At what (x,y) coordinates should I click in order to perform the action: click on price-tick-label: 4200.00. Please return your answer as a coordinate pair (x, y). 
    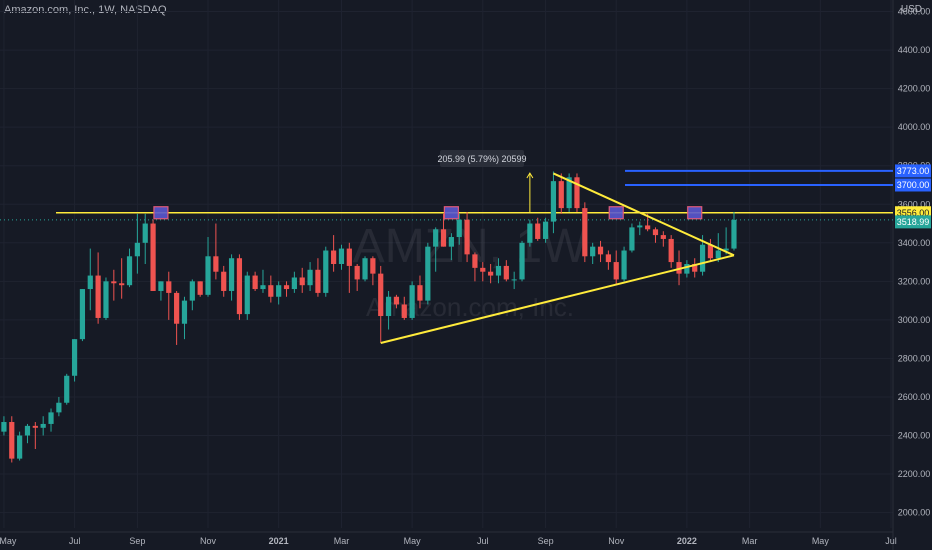
    Looking at the image, I should click on (914, 89).